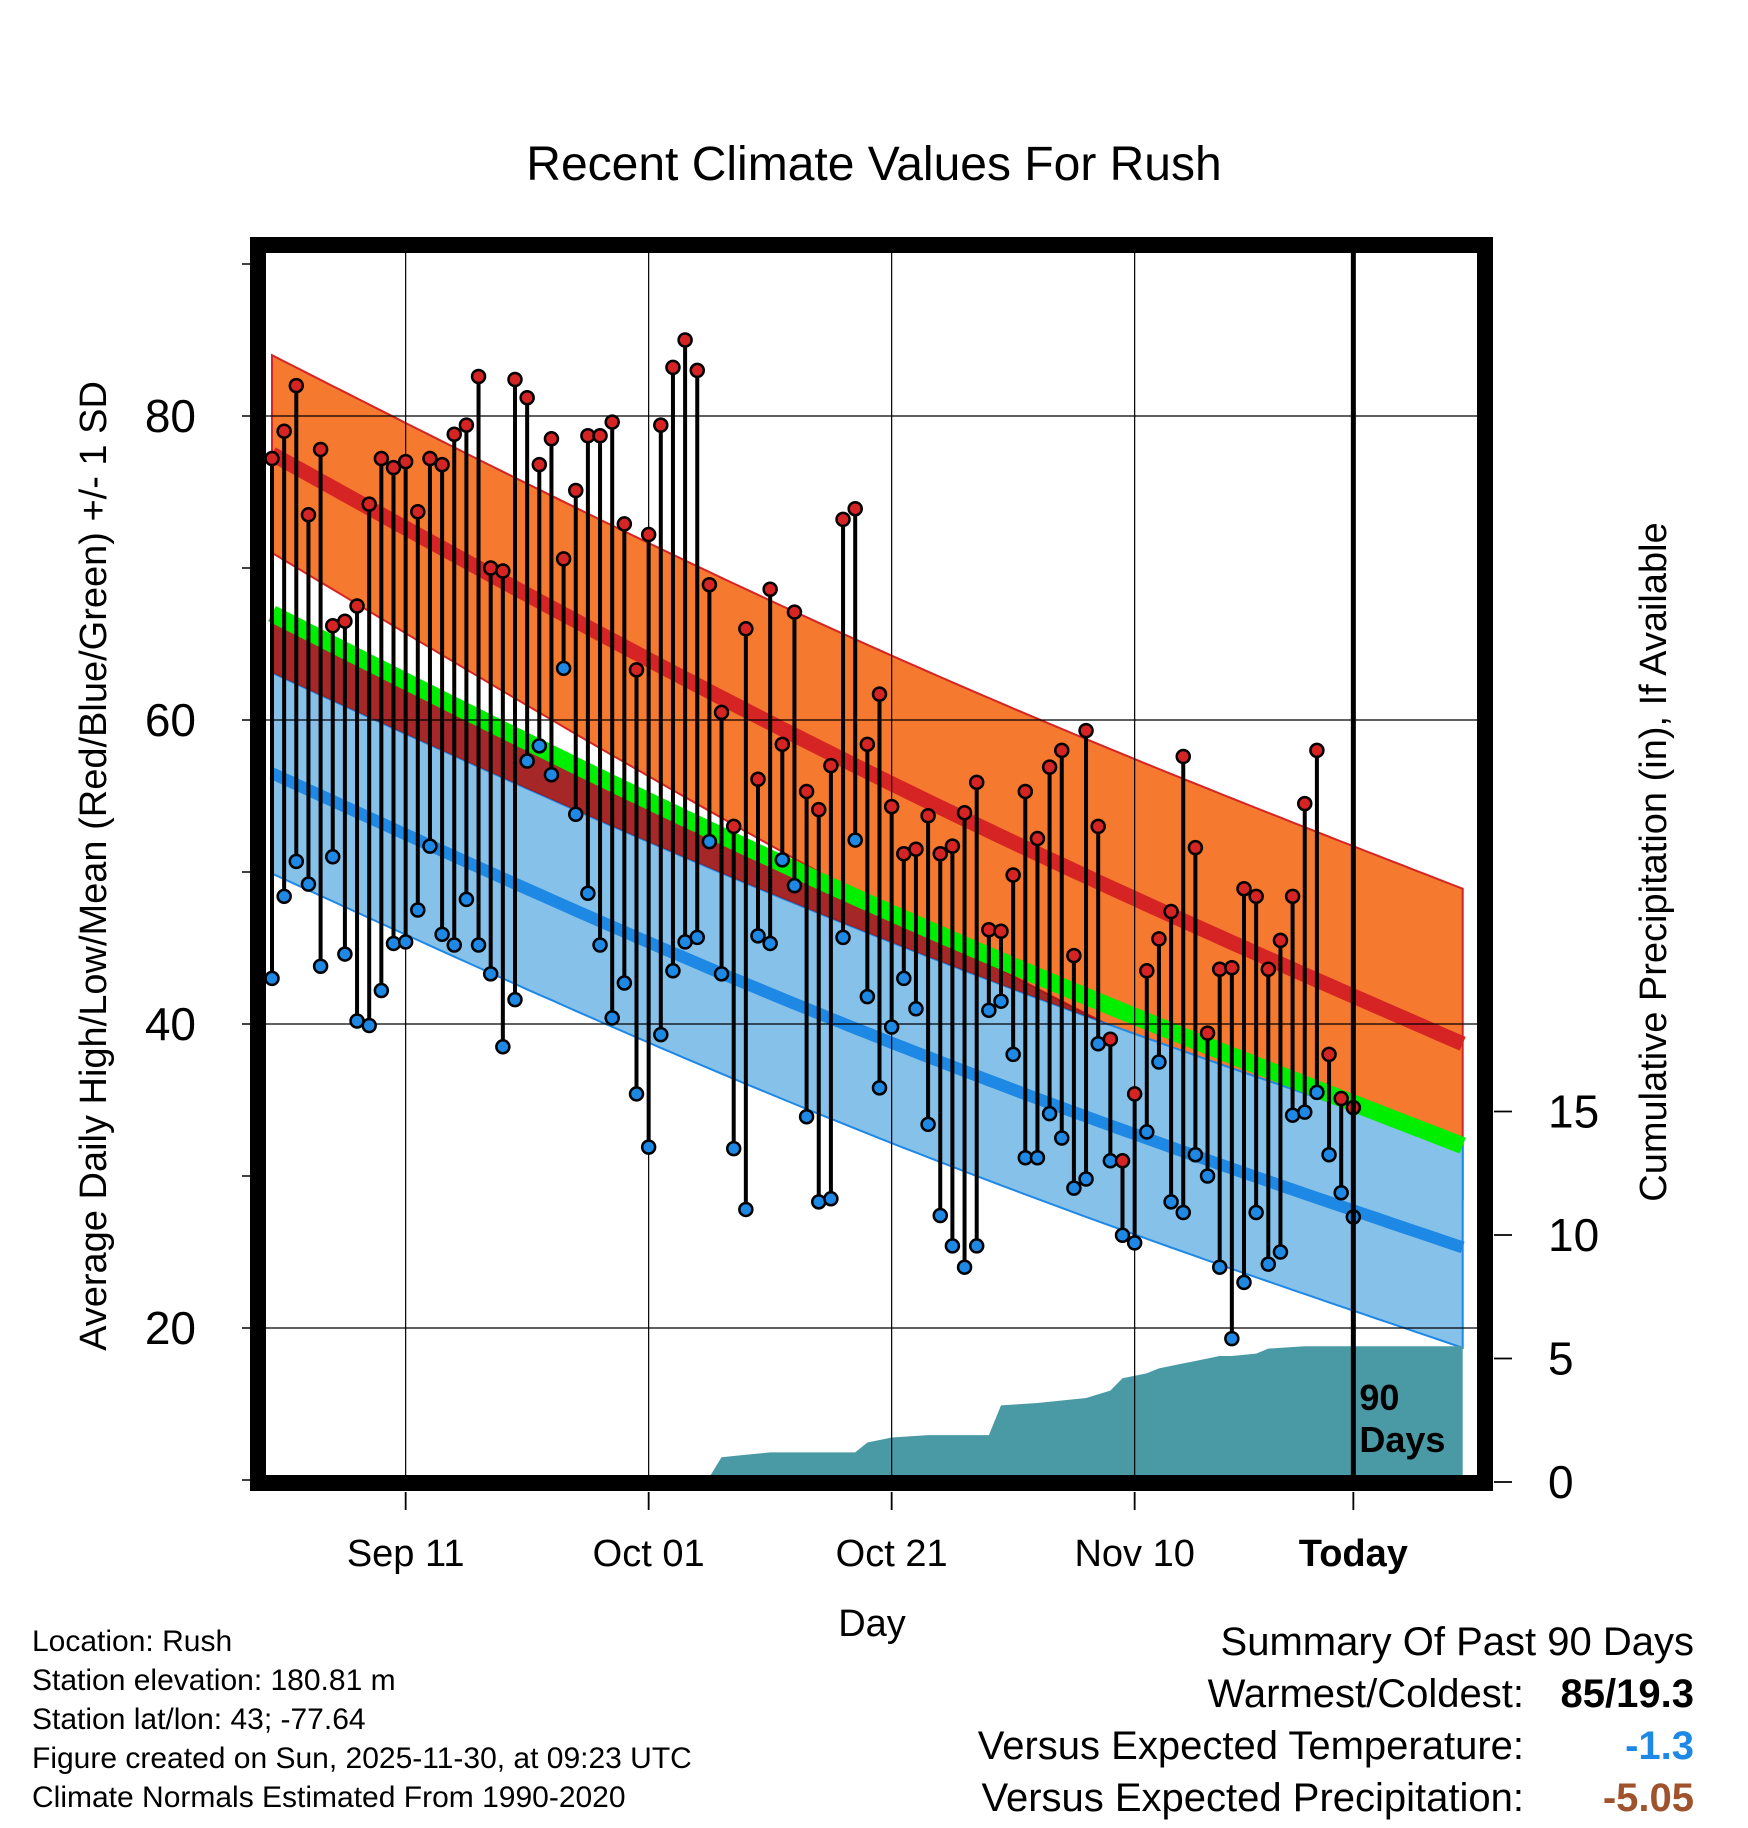 The width and height of the screenshot is (1748, 1828). What do you see at coordinates (892, 1554) in the screenshot?
I see `x-tick-label: Oct 21` at bounding box center [892, 1554].